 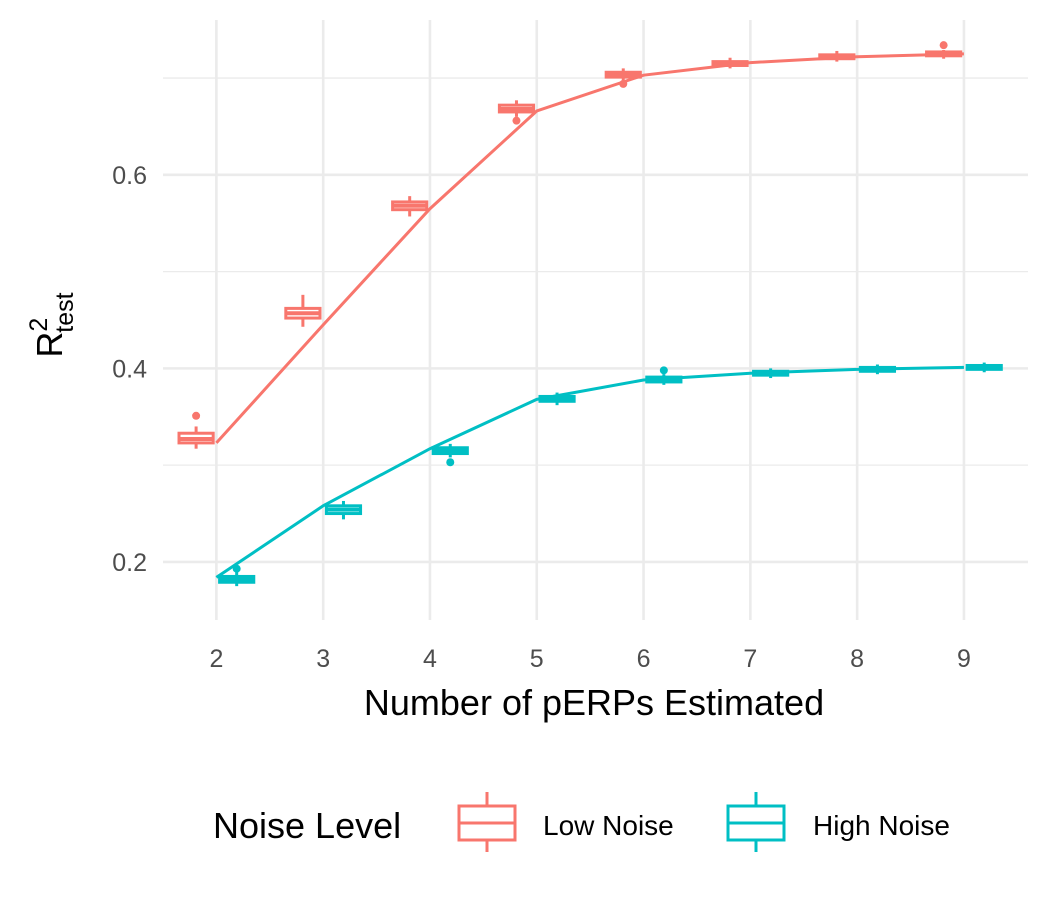 I want to click on x-tick-label: 2, so click(x=216, y=659).